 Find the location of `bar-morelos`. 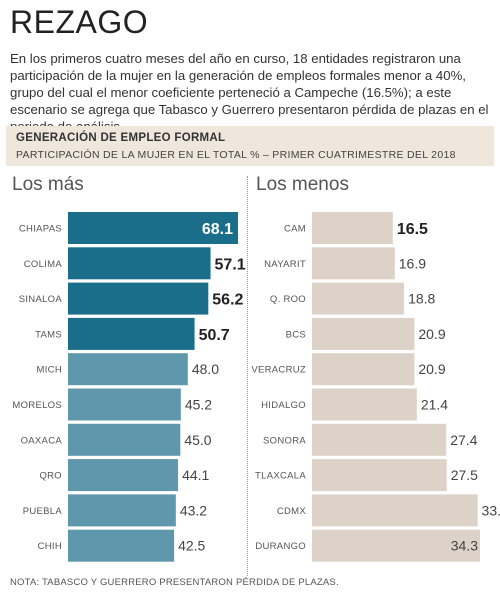

bar-morelos is located at coordinates (124, 404).